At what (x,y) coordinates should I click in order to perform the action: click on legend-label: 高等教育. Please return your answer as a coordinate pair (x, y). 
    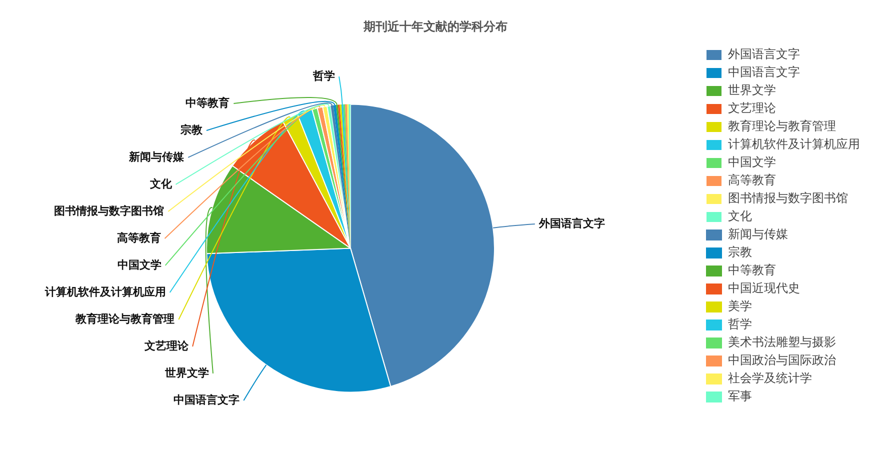
    Looking at the image, I should click on (752, 180).